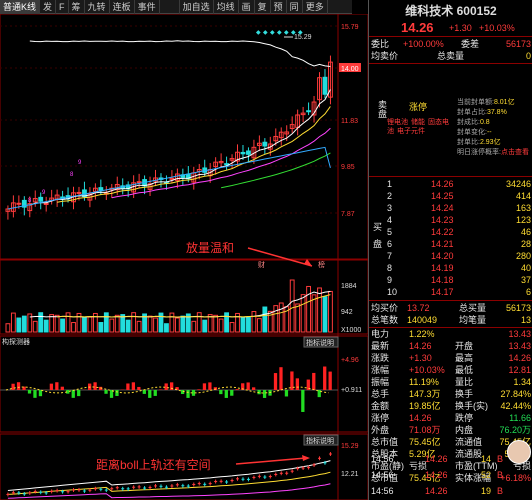 Image resolution: width=532 pixels, height=500 pixels. I want to click on boll-help-button, so click(321, 440).